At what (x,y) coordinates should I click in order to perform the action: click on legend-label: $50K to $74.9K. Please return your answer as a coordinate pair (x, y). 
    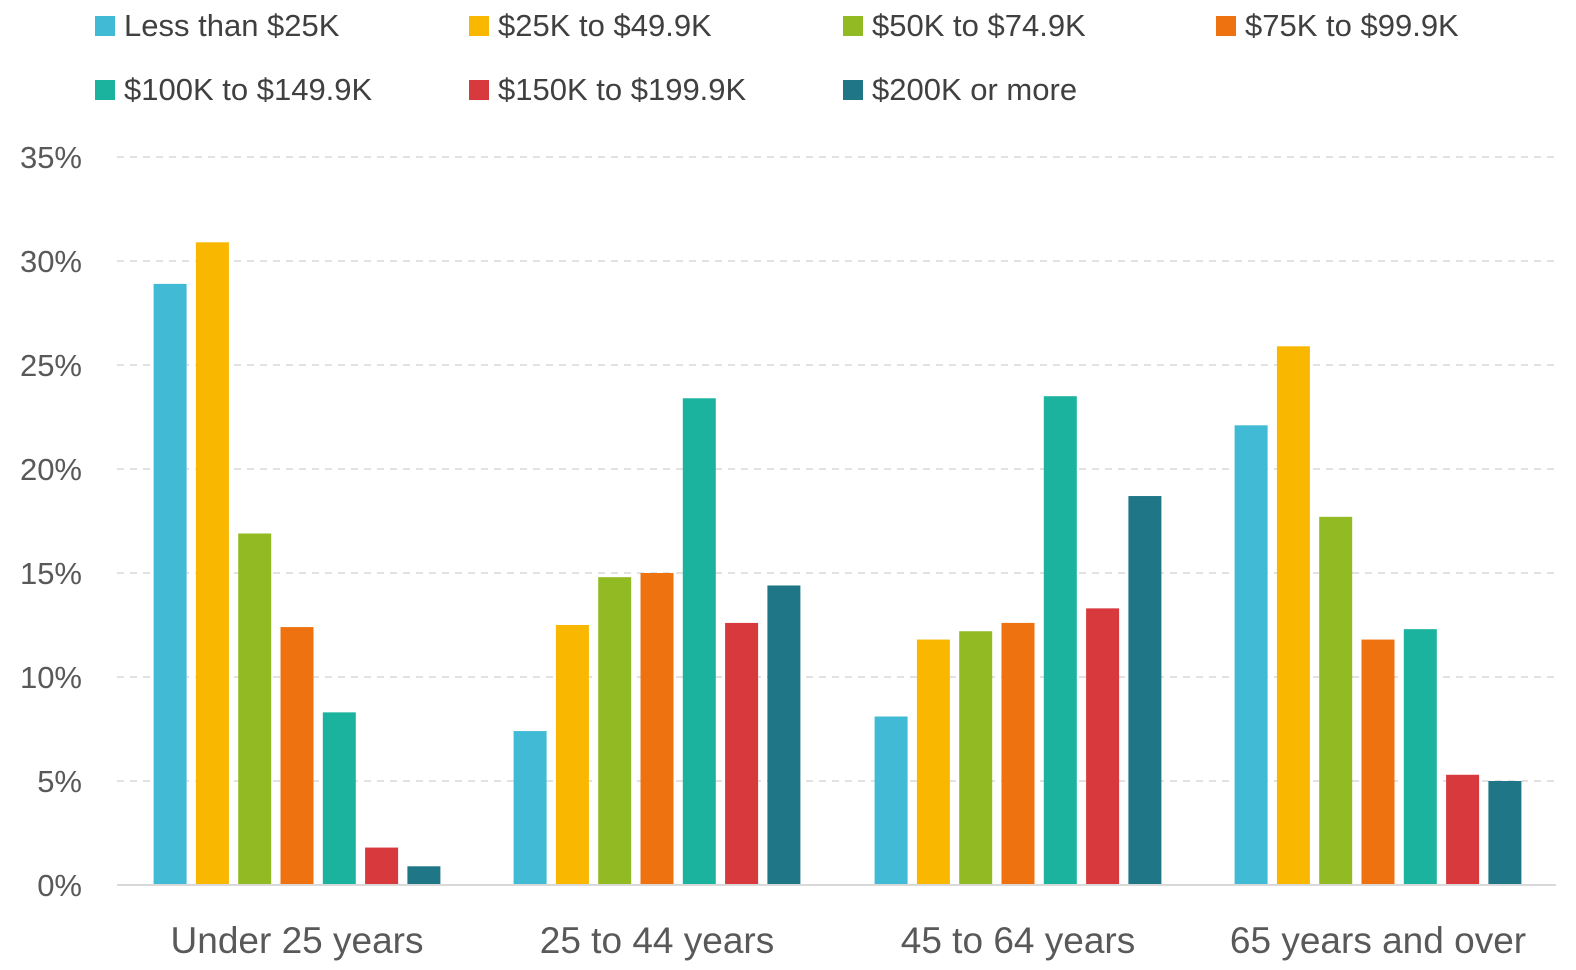
    Looking at the image, I should click on (979, 25).